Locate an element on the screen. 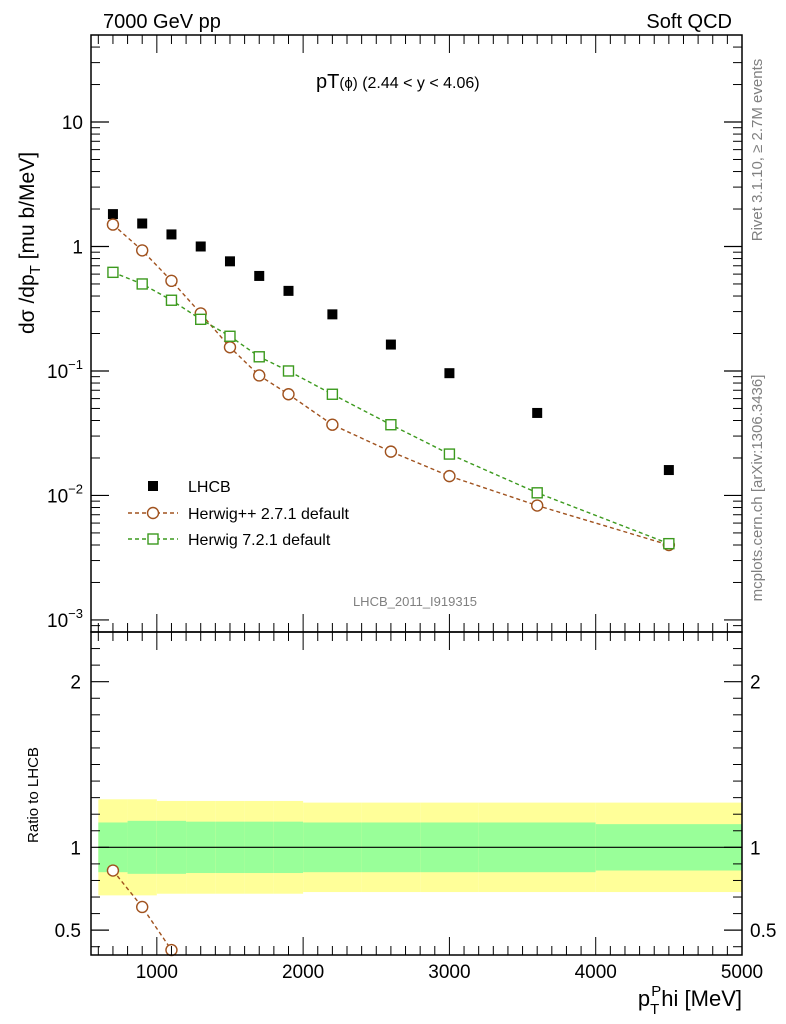 This screenshot has width=786, height=1024. legend-label: LHCB is located at coordinates (209, 487).